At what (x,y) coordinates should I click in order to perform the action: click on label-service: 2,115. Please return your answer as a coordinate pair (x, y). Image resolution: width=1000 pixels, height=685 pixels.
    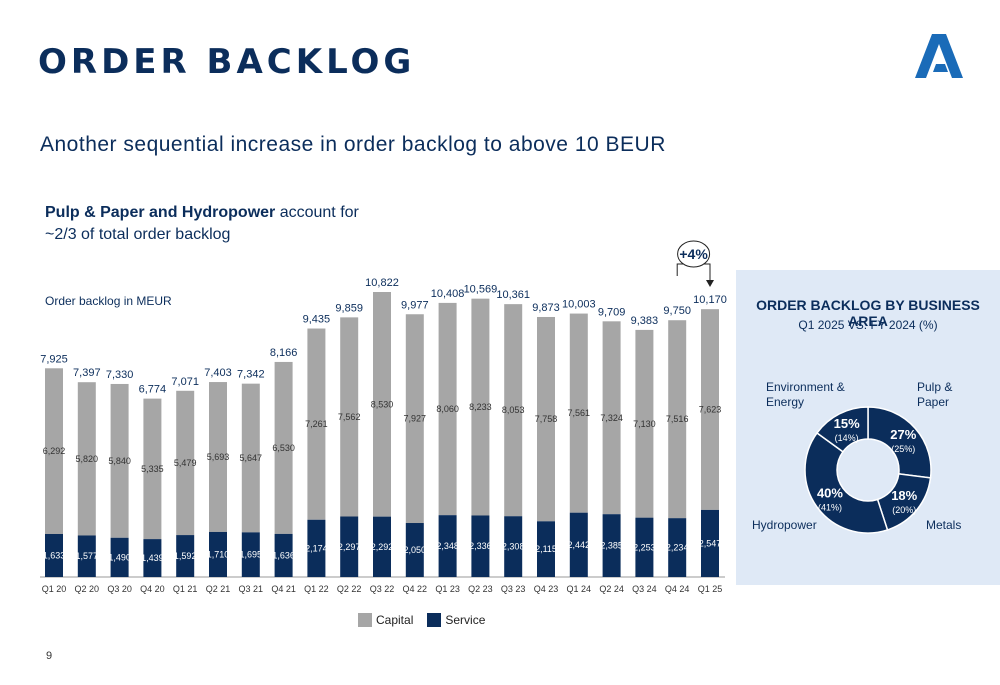
    Looking at the image, I should click on (546, 549).